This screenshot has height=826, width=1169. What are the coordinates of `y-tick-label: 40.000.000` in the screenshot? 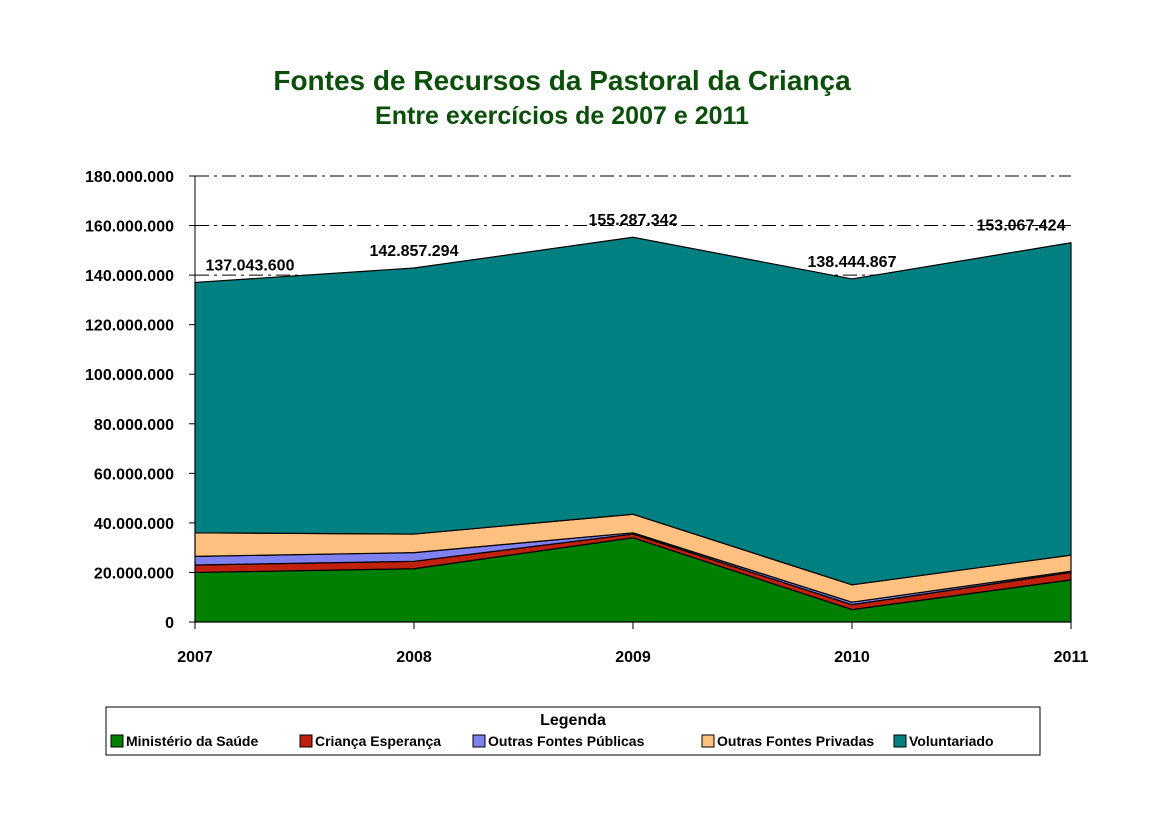 It's located at (134, 524).